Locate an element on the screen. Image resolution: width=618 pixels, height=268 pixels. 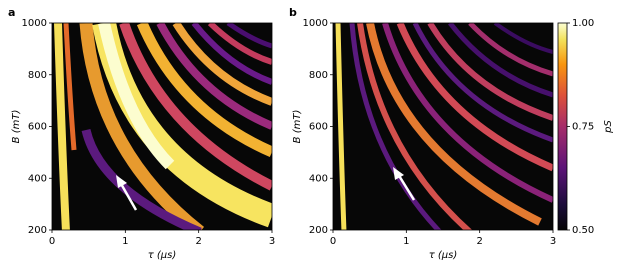
panel-label: b is located at coordinates (293, 12).